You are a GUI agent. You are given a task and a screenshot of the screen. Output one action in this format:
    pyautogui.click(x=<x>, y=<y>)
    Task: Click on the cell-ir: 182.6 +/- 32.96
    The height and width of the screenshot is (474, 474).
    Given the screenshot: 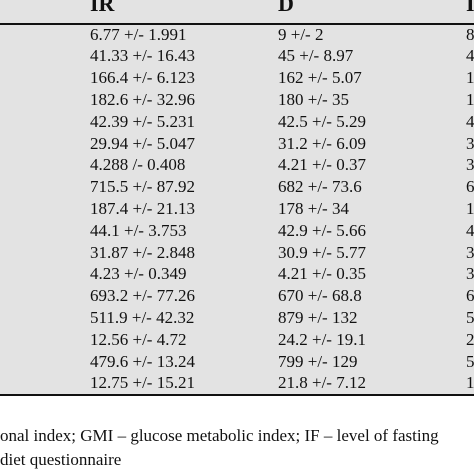 What is the action you would take?
    pyautogui.click(x=142, y=99)
    